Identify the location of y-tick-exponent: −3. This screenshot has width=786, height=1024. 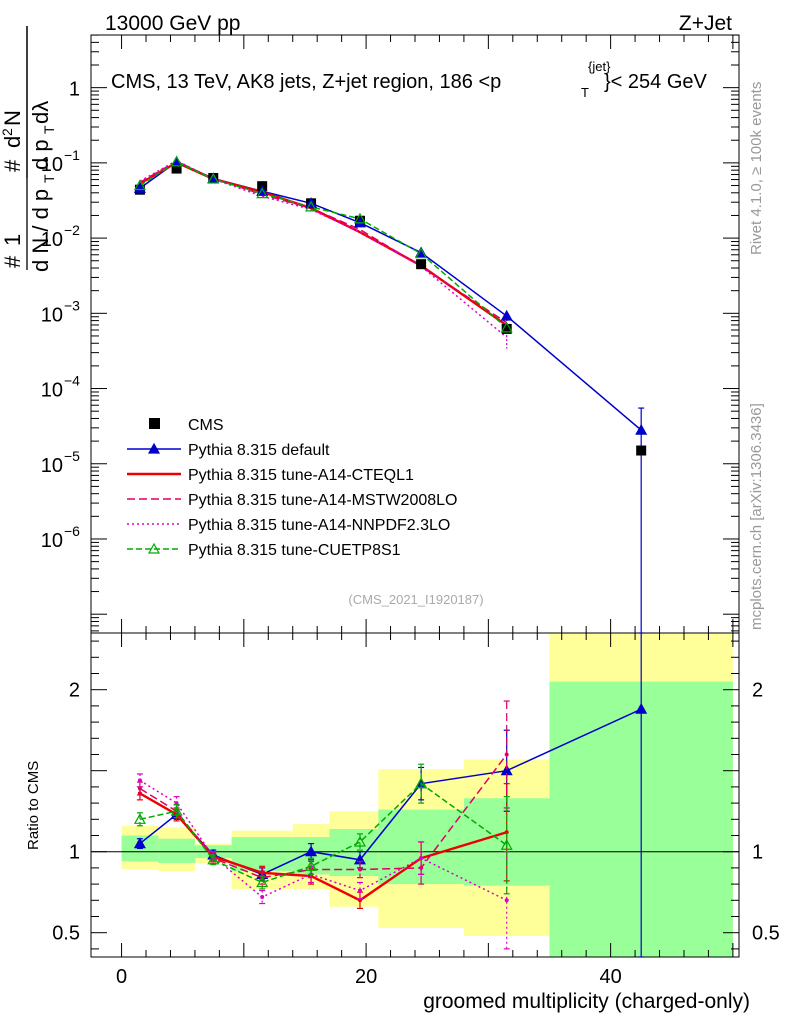
(72, 305).